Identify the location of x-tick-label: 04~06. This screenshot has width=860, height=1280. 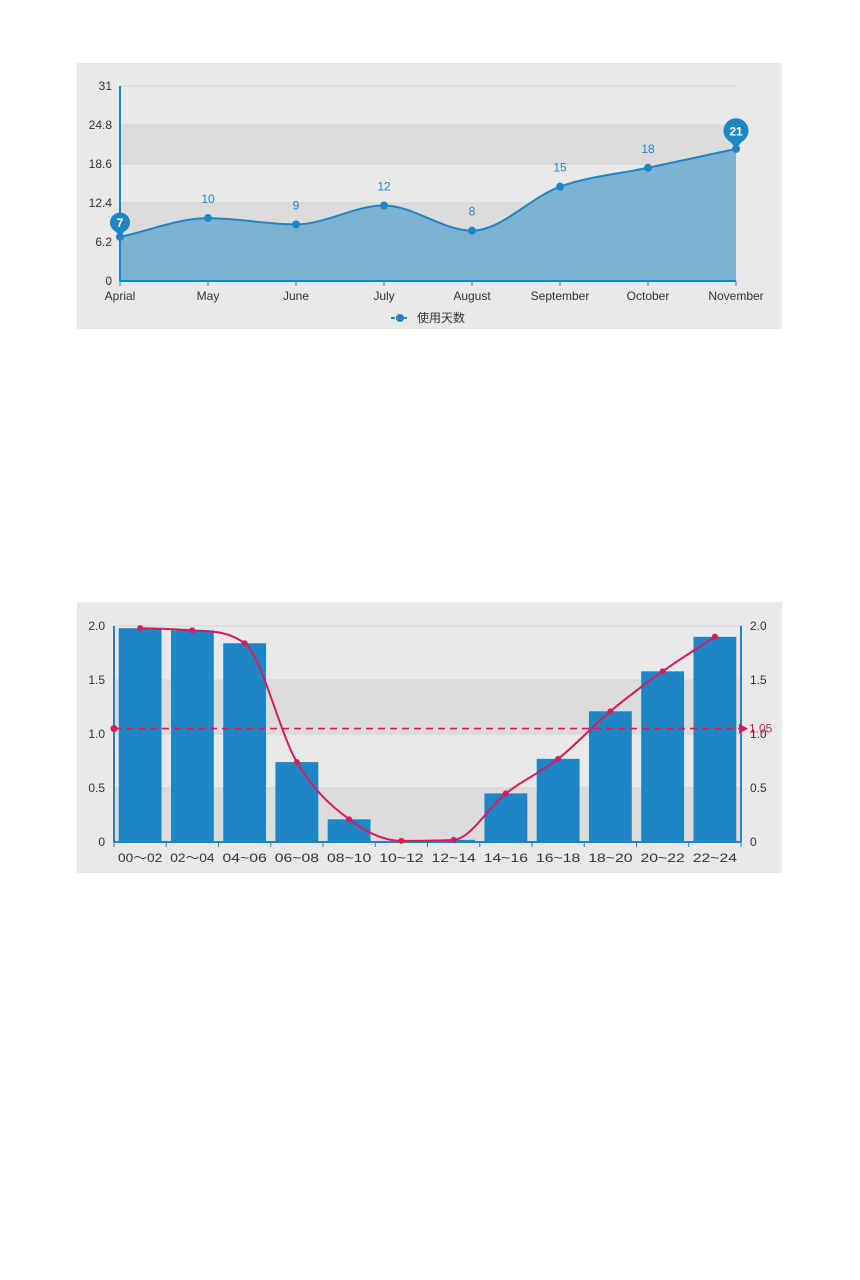
(245, 858).